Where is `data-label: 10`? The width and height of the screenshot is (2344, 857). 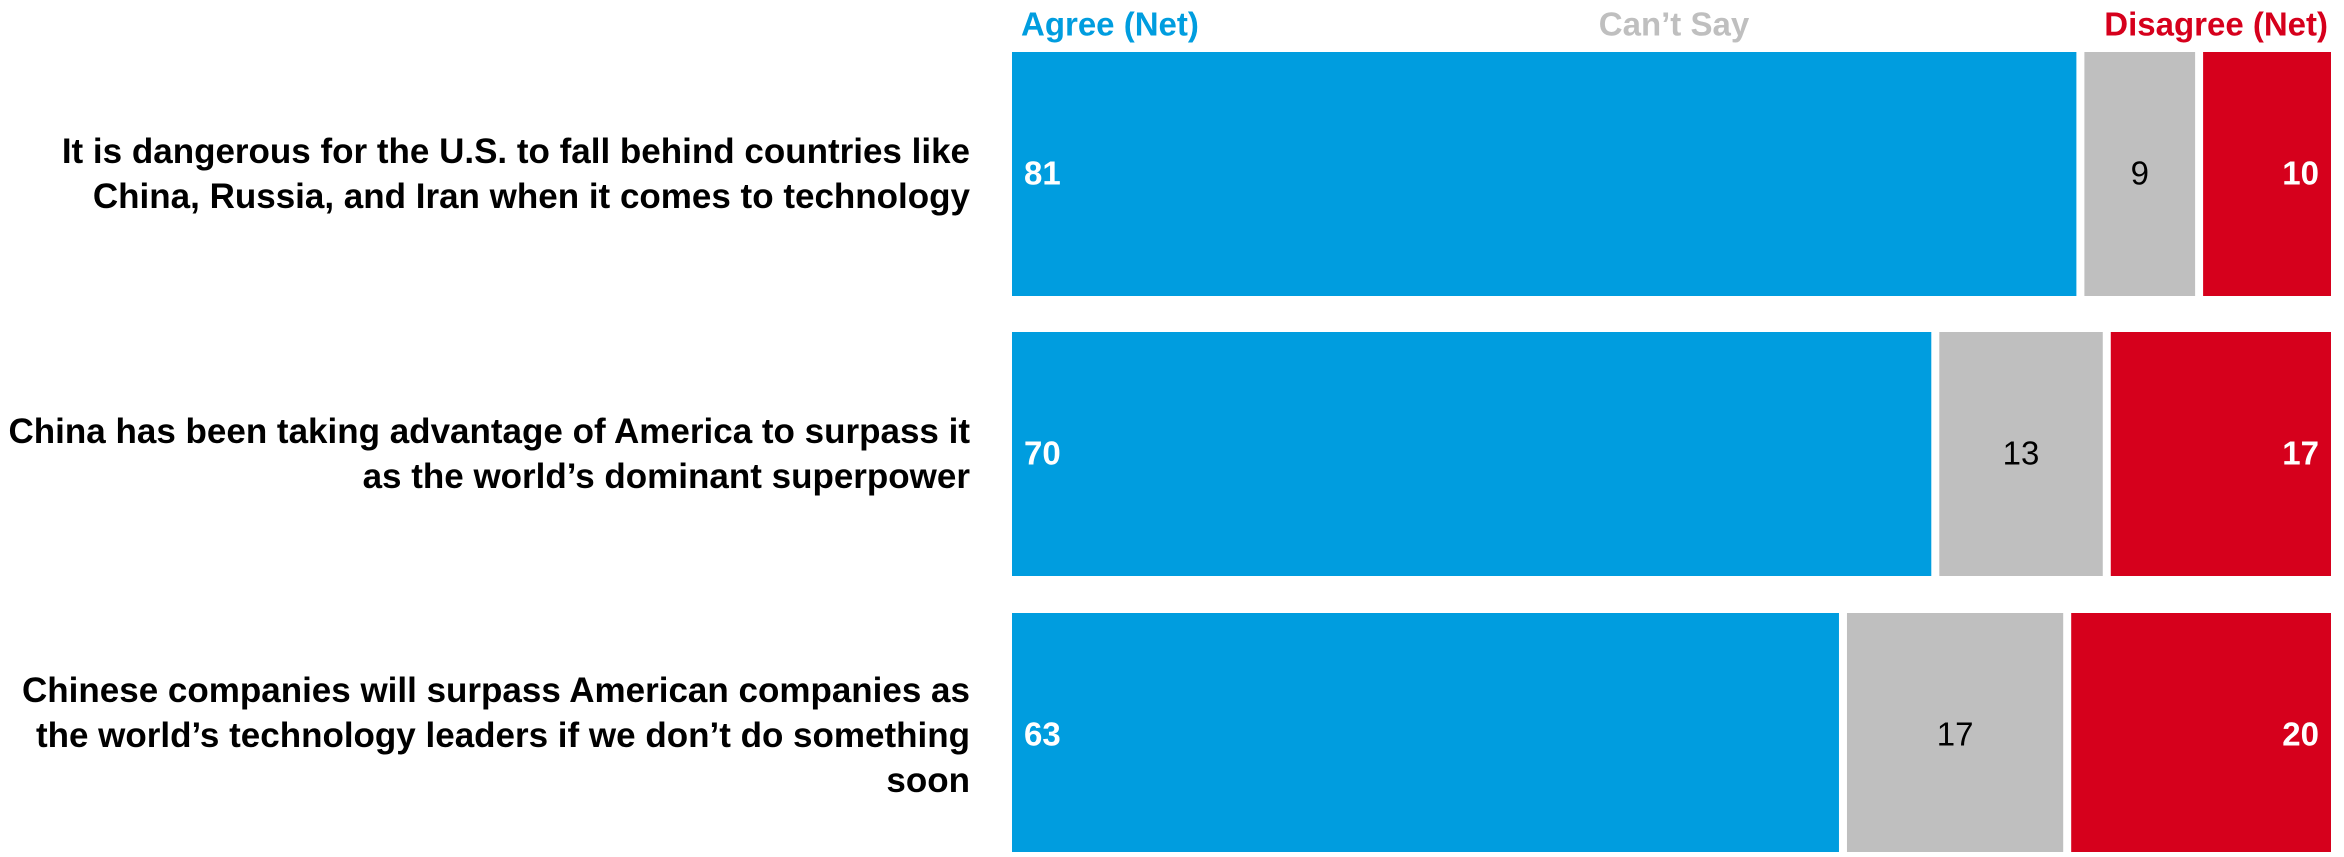
data-label: 10 is located at coordinates (2300, 173).